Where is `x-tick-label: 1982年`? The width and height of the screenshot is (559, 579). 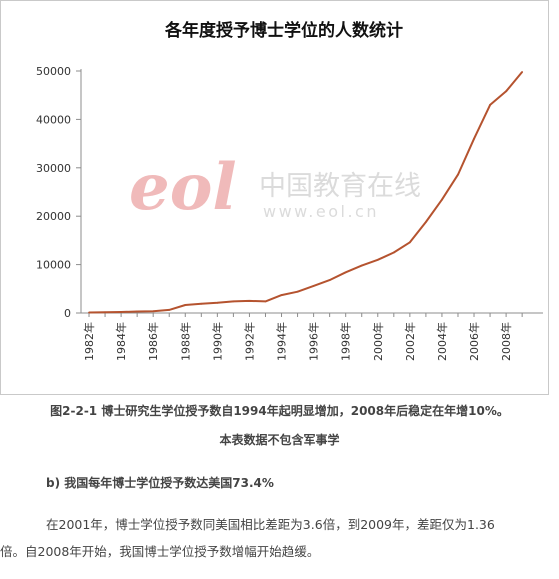
x-tick-label: 1982年 is located at coordinates (89, 341).